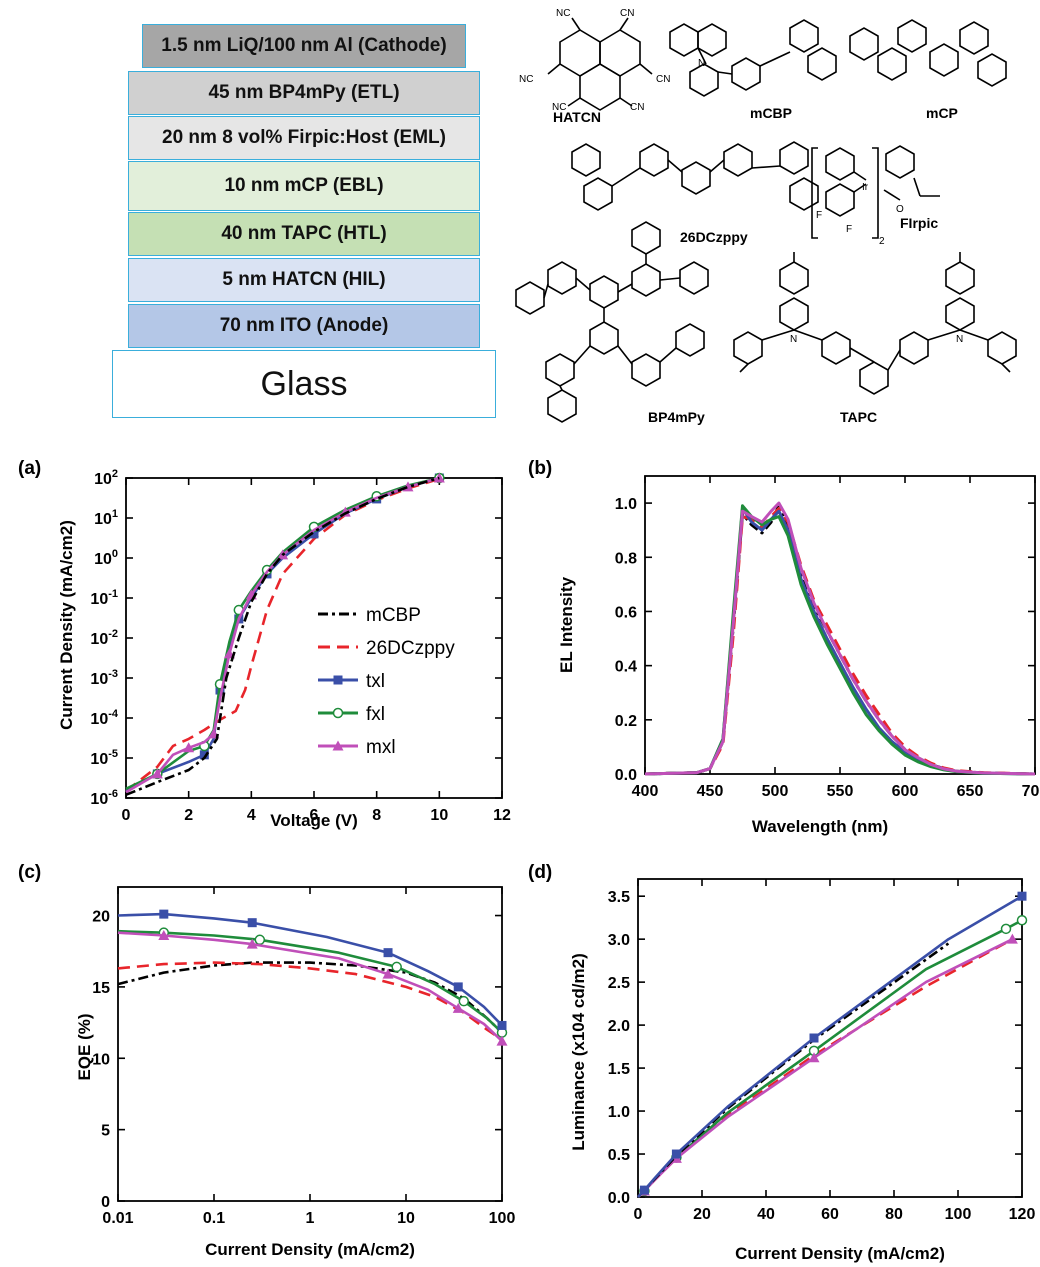 The image size is (1040, 1267). Describe the element at coordinates (84, 1046) in the screenshot. I see `chart-c-ylabel: EQE (%)` at that location.